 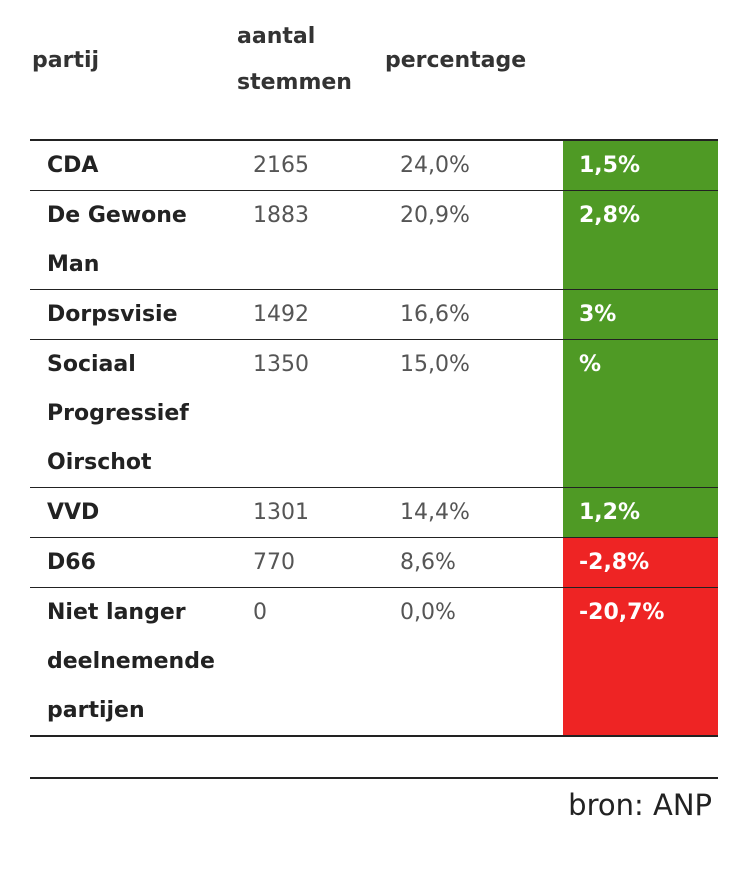 I want to click on cell-text: 2,8%, so click(x=610, y=215).